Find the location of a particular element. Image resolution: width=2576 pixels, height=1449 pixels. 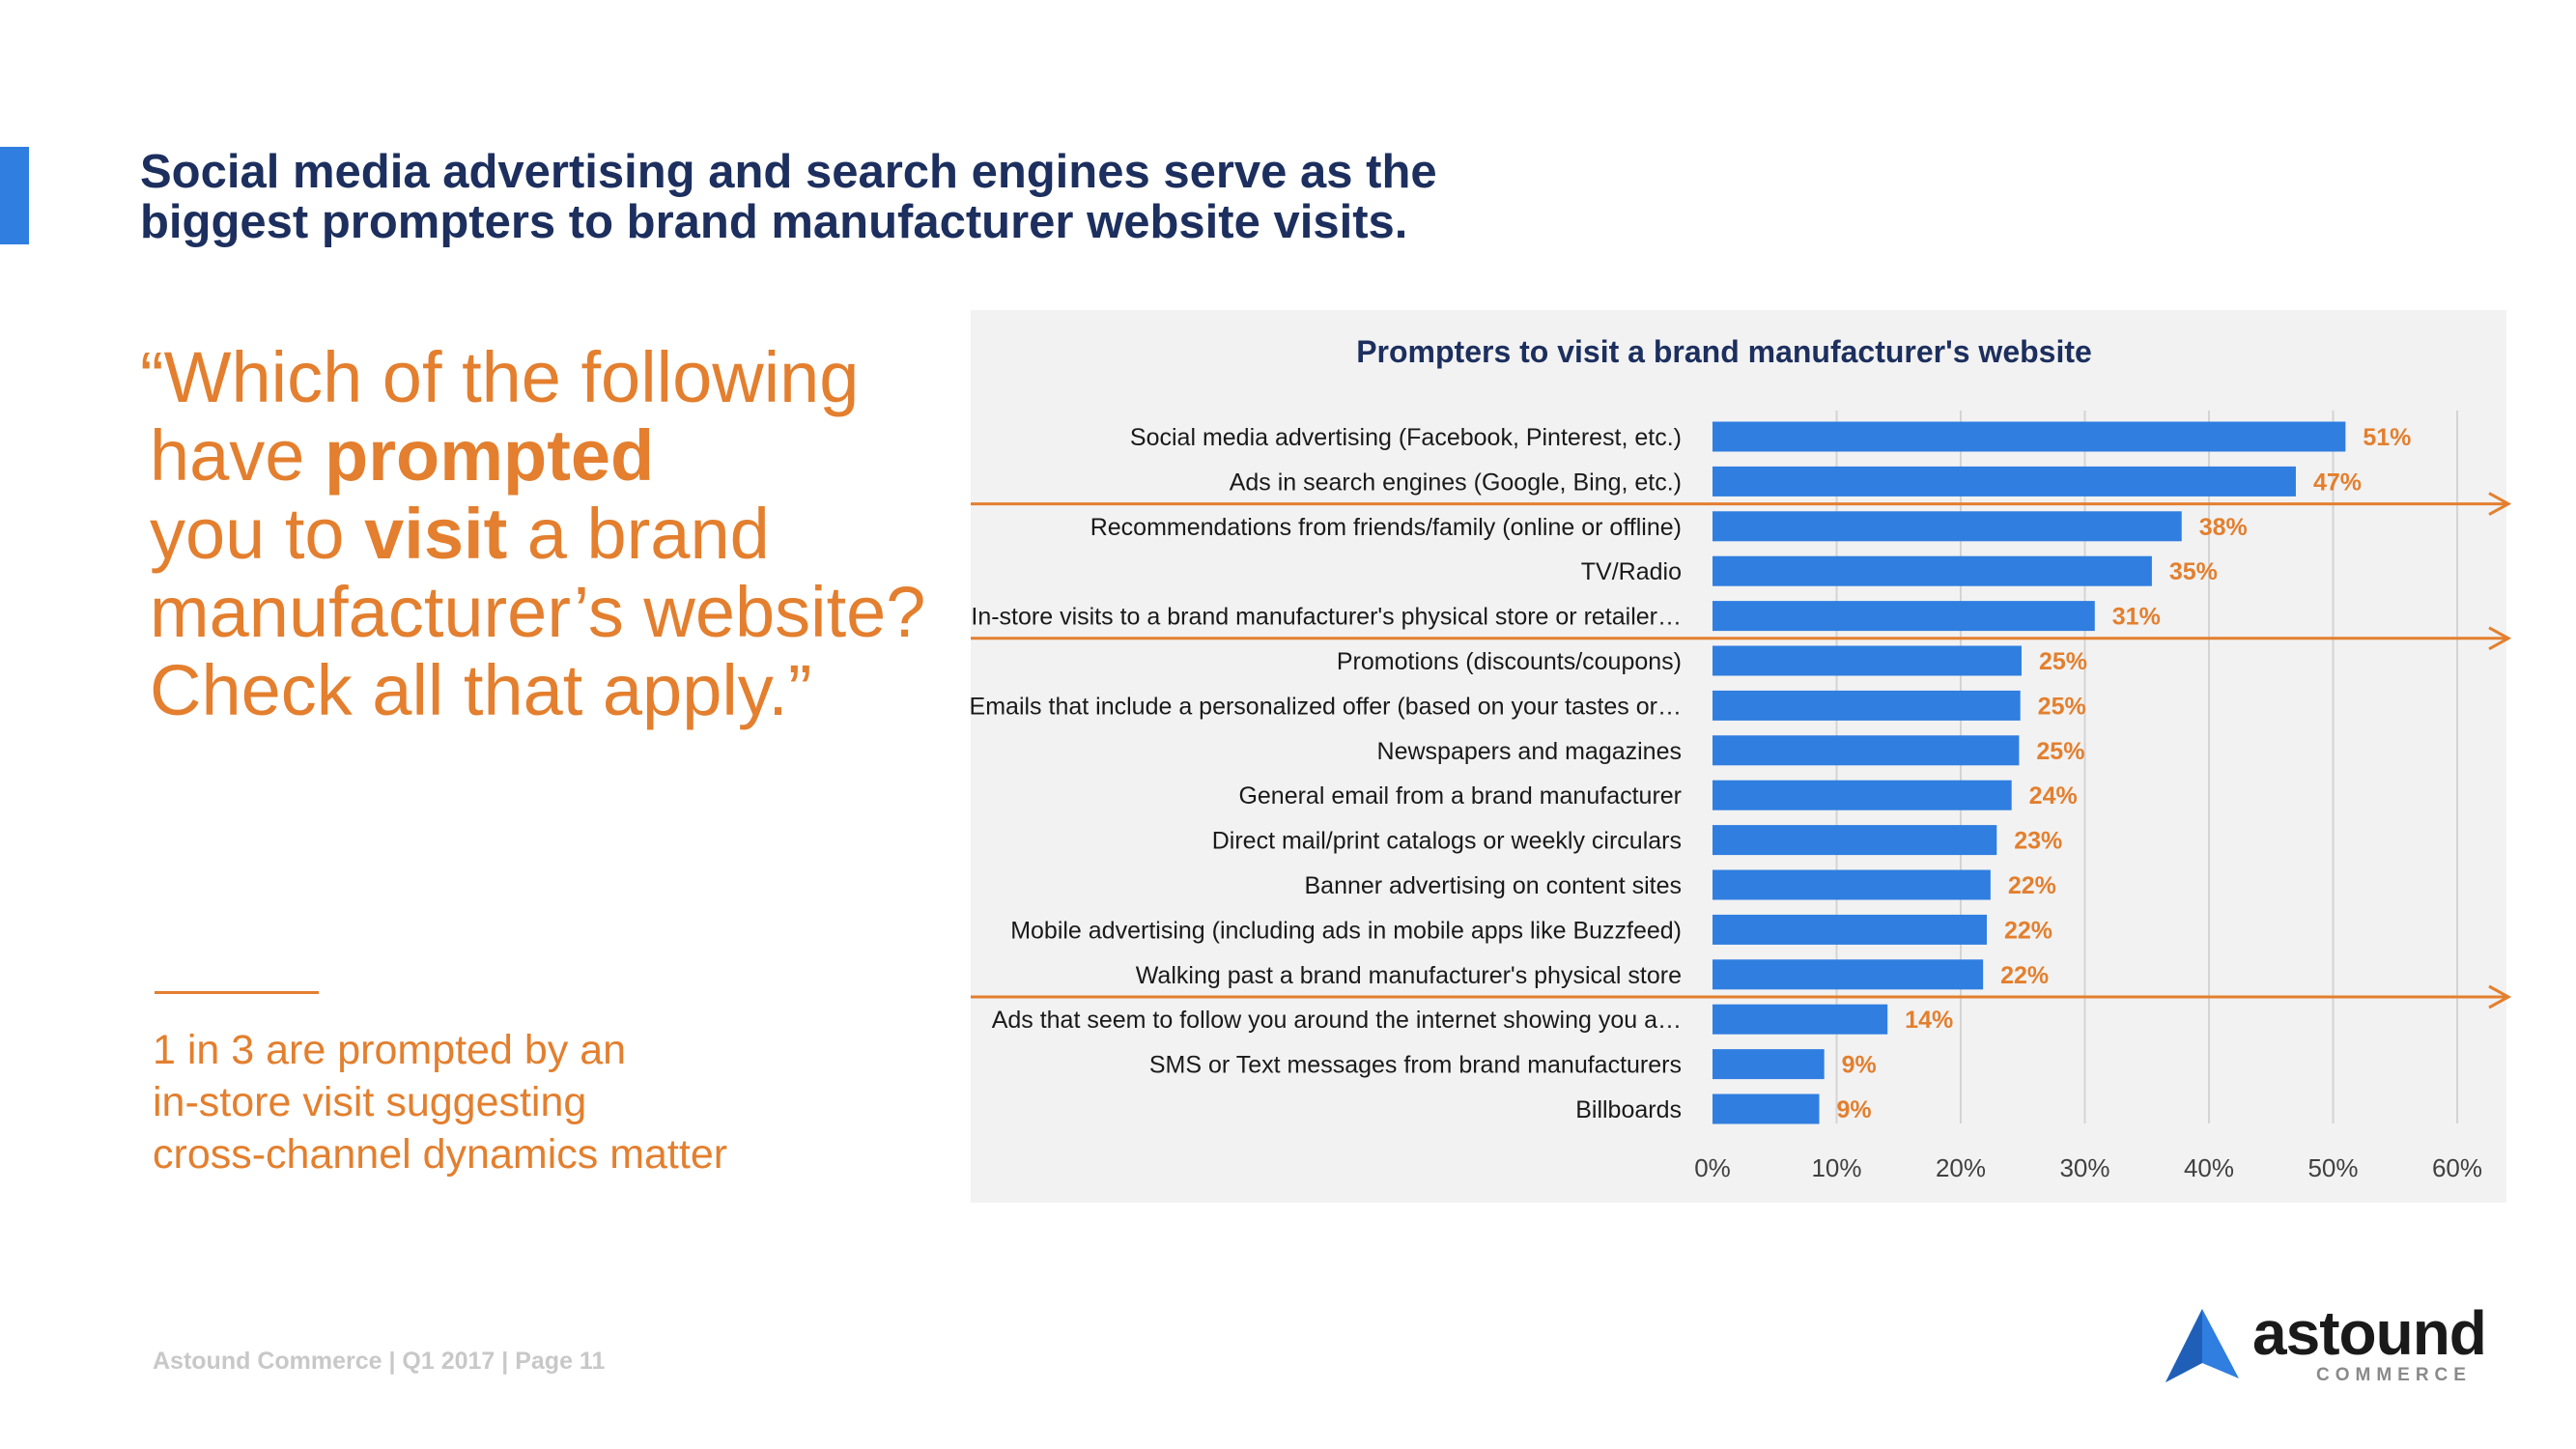

x-tick-label: 40% is located at coordinates (2209, 1167).